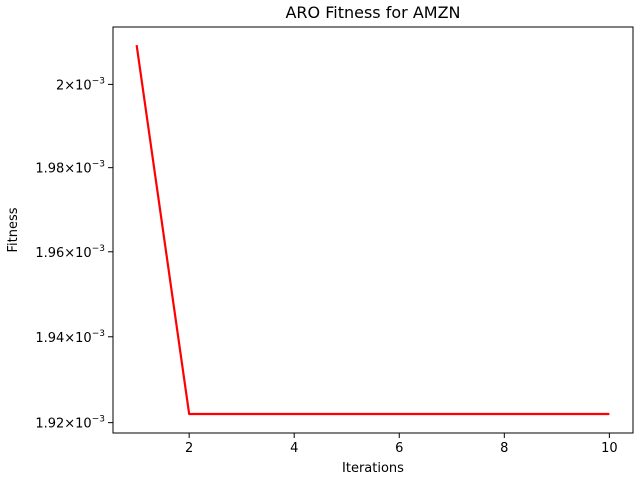 This screenshot has height=480, width=640. I want to click on x-tick-label: 2, so click(189, 448).